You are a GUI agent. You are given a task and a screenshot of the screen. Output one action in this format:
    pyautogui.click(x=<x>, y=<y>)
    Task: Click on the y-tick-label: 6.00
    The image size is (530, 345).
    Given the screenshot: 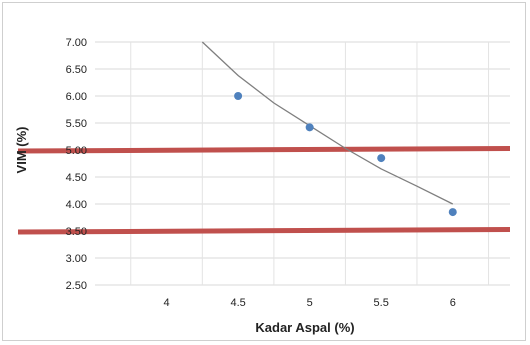 What is the action you would take?
    pyautogui.click(x=76, y=97)
    